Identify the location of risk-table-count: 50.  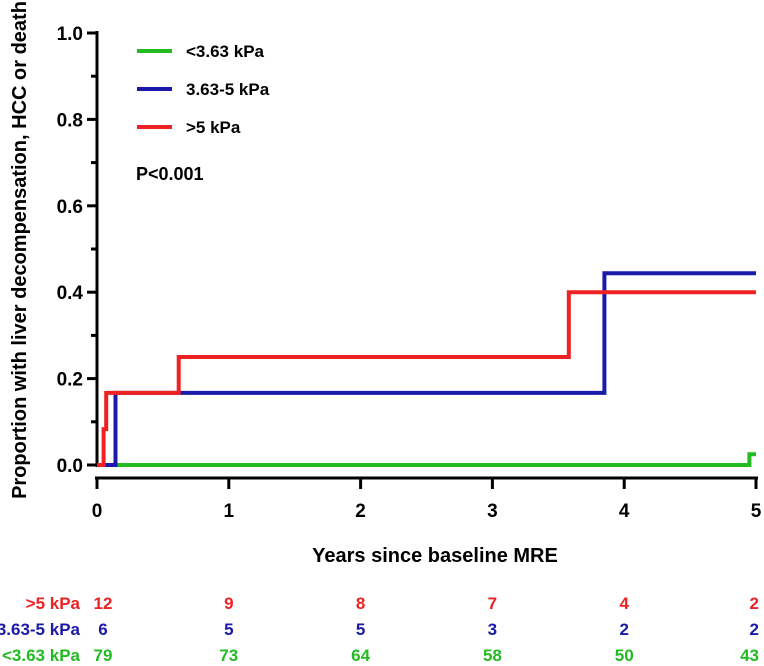
(624, 655).